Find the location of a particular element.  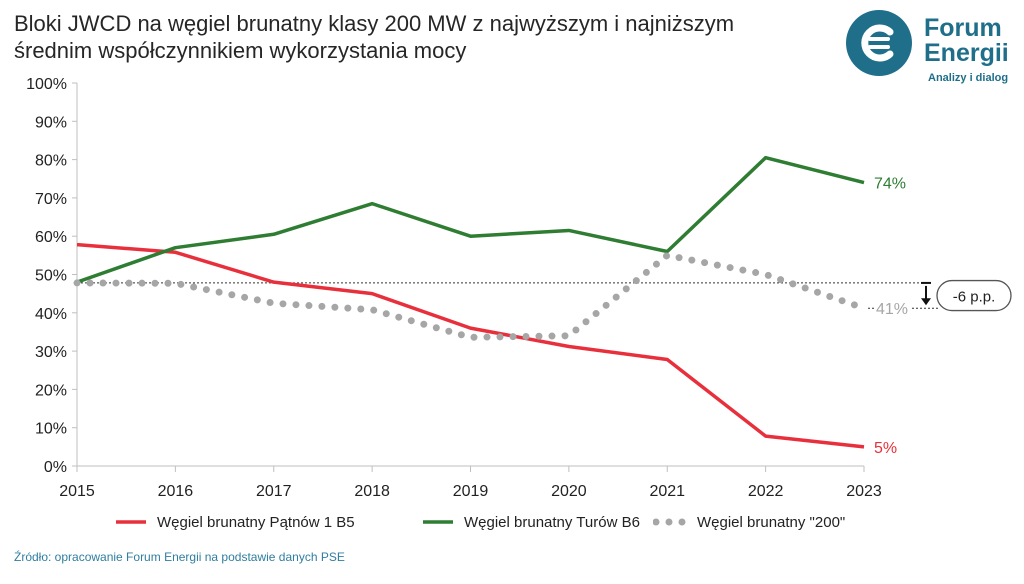

y-tick-label: 50% is located at coordinates (51, 276).